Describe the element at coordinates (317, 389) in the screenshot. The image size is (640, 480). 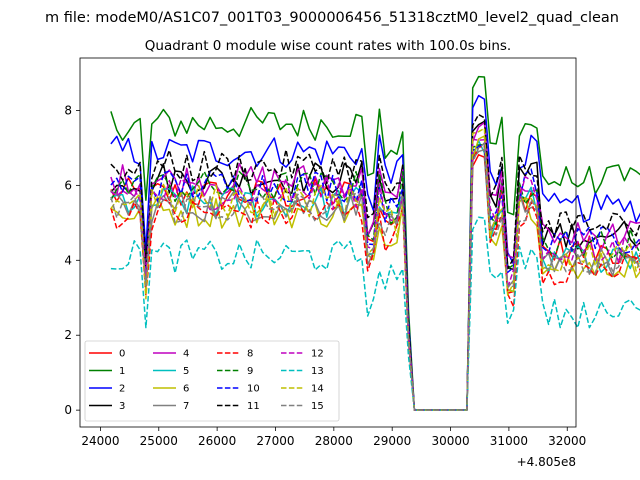
I see `legend-label-14: 14` at that location.